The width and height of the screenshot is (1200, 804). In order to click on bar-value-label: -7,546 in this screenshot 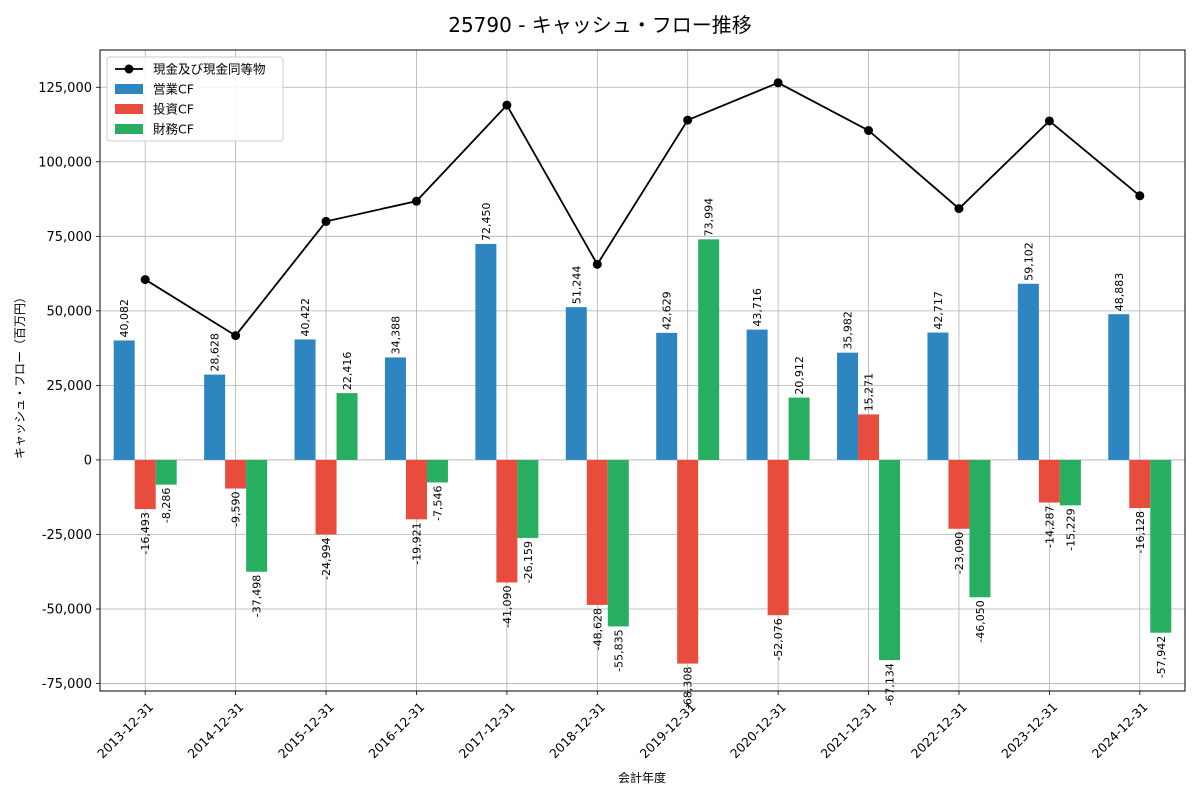, I will do `click(437, 502)`.